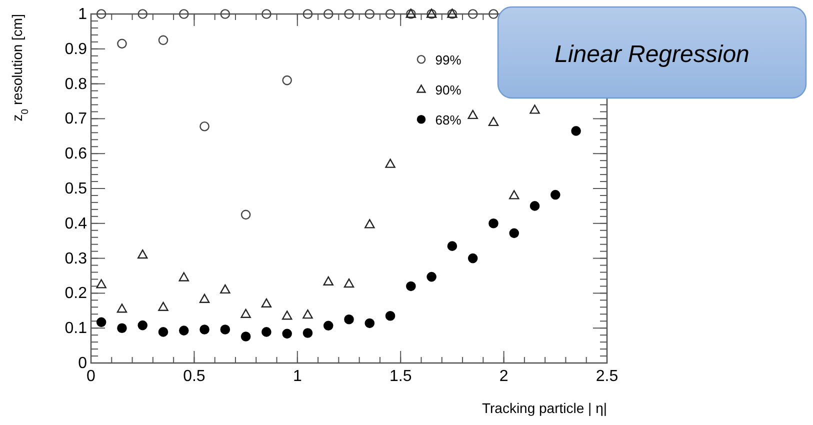 The width and height of the screenshot is (813, 425). Describe the element at coordinates (76, 293) in the screenshot. I see `y-tick-label: 0.2` at that location.